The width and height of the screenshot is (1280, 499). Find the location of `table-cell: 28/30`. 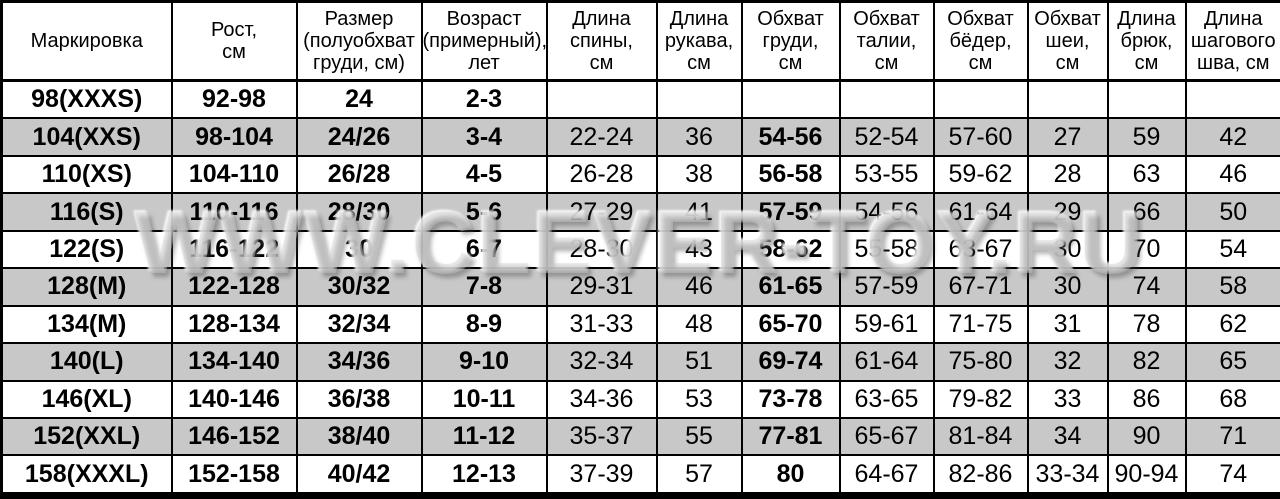

table-cell: 28/30 is located at coordinates (359, 212).